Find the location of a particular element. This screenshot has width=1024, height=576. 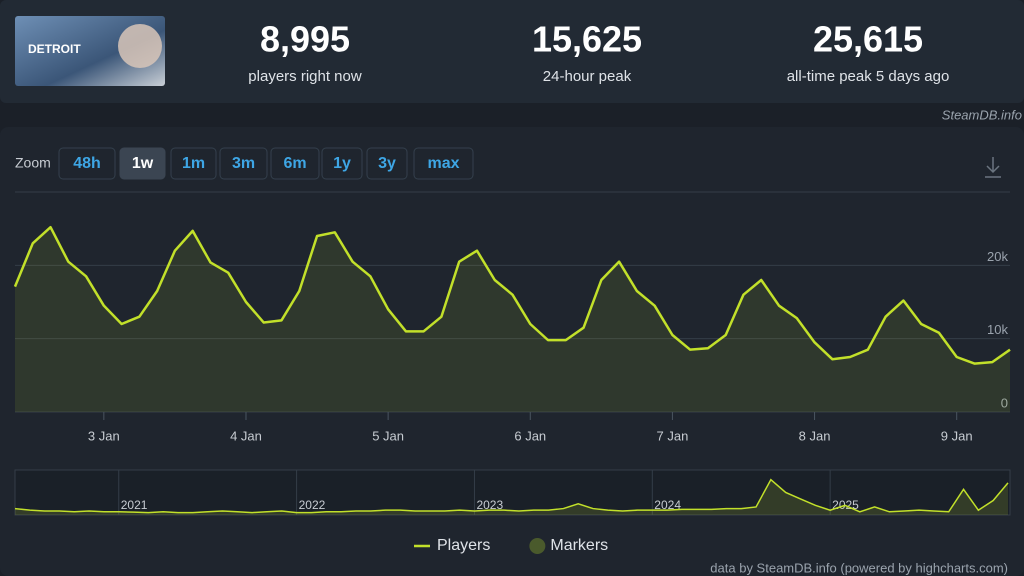

year-label: 2022 is located at coordinates (312, 505).